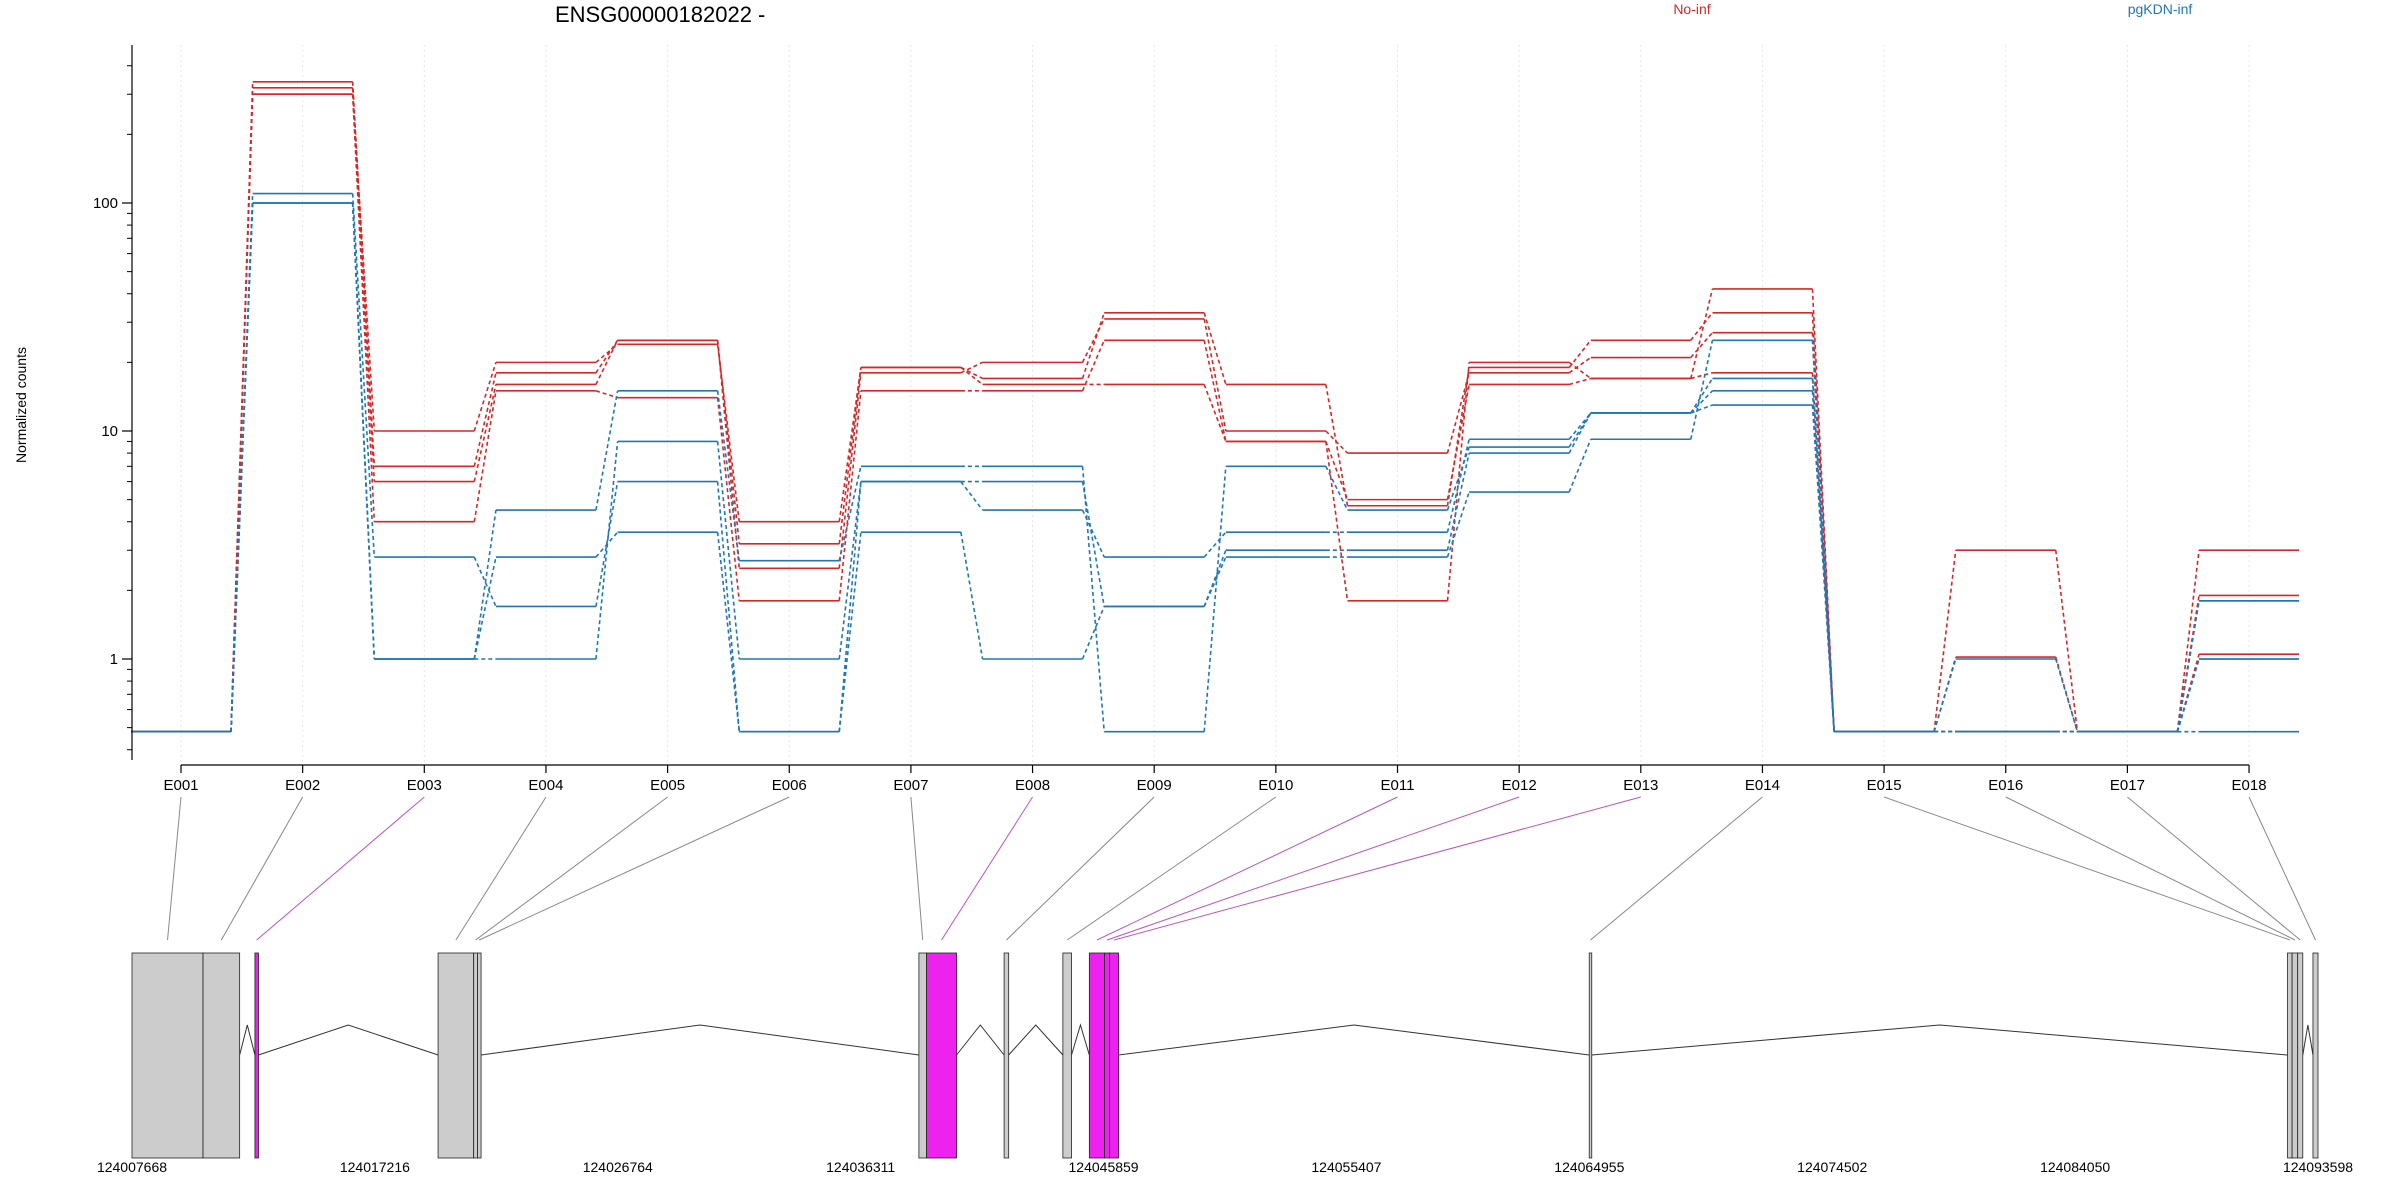  I want to click on connector-e010, so click(1171, 868).